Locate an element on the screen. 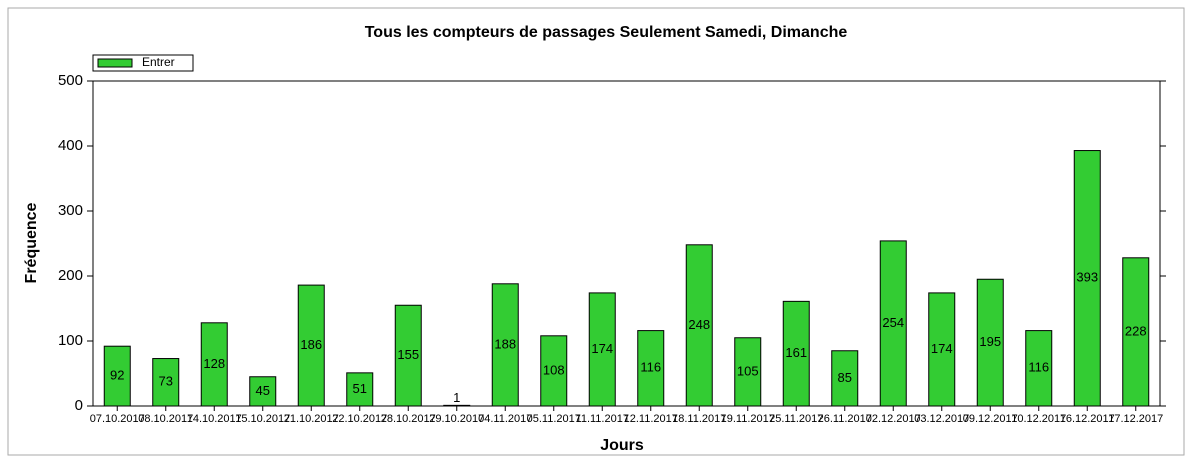 Image resolution: width=1192 pixels, height=459 pixels. bar-value-label: 188 is located at coordinates (505, 343).